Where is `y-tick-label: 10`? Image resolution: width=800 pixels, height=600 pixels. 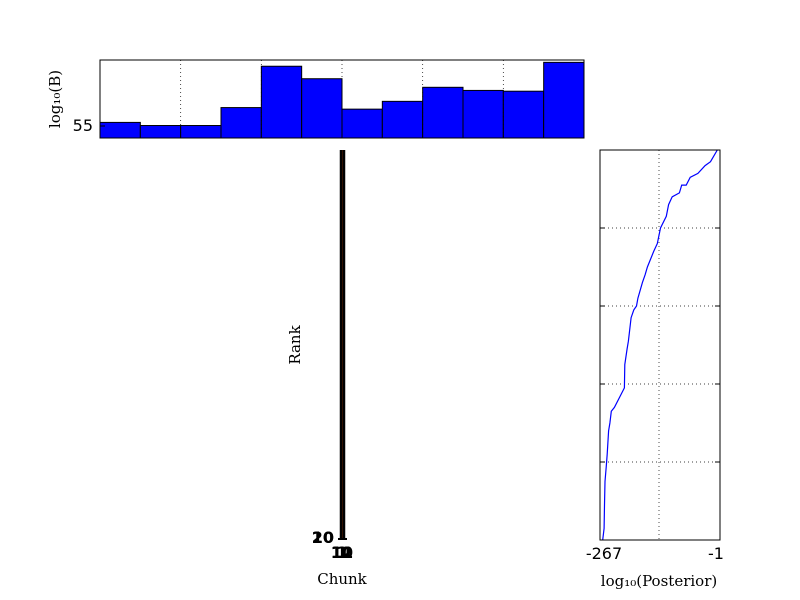
y-tick-label: 10 is located at coordinates (323, 537).